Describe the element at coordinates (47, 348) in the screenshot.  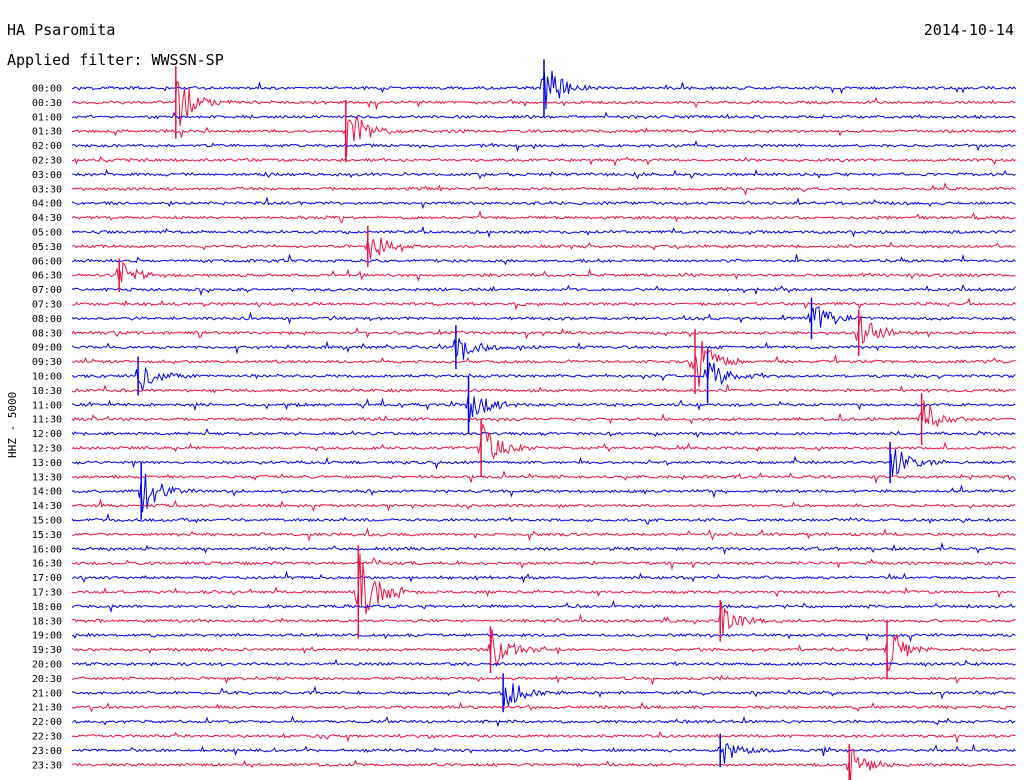
I see `row-time-label: 09:00` at that location.